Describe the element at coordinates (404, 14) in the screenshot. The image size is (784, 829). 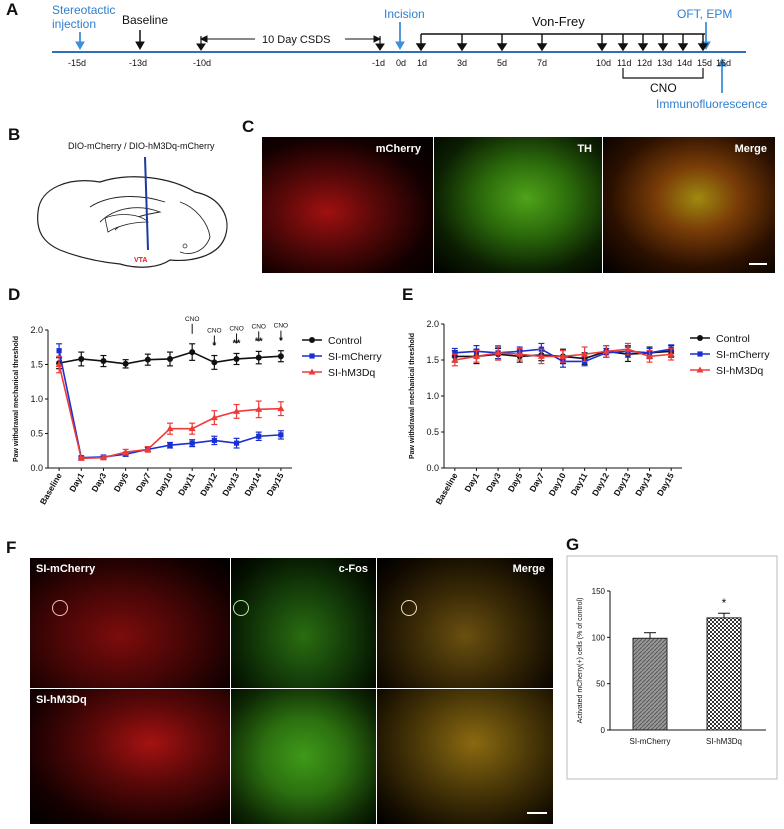
I see `label-incision: Incision` at that location.